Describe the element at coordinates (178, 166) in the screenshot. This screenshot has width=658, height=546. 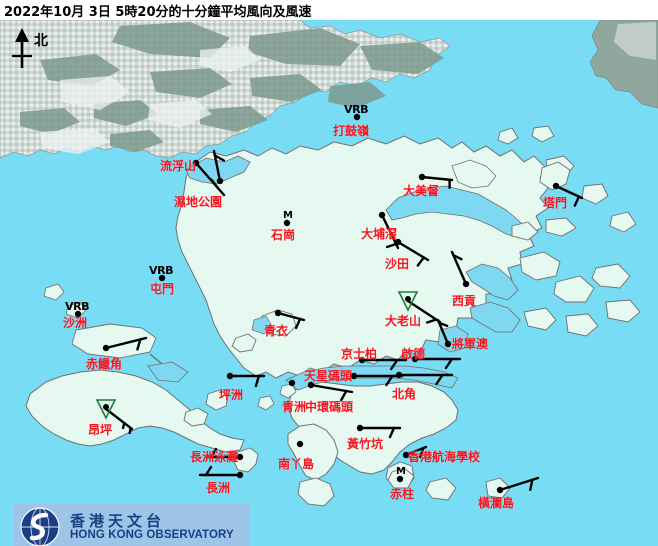
I see `station-label-流浮山: 流浮山` at that location.